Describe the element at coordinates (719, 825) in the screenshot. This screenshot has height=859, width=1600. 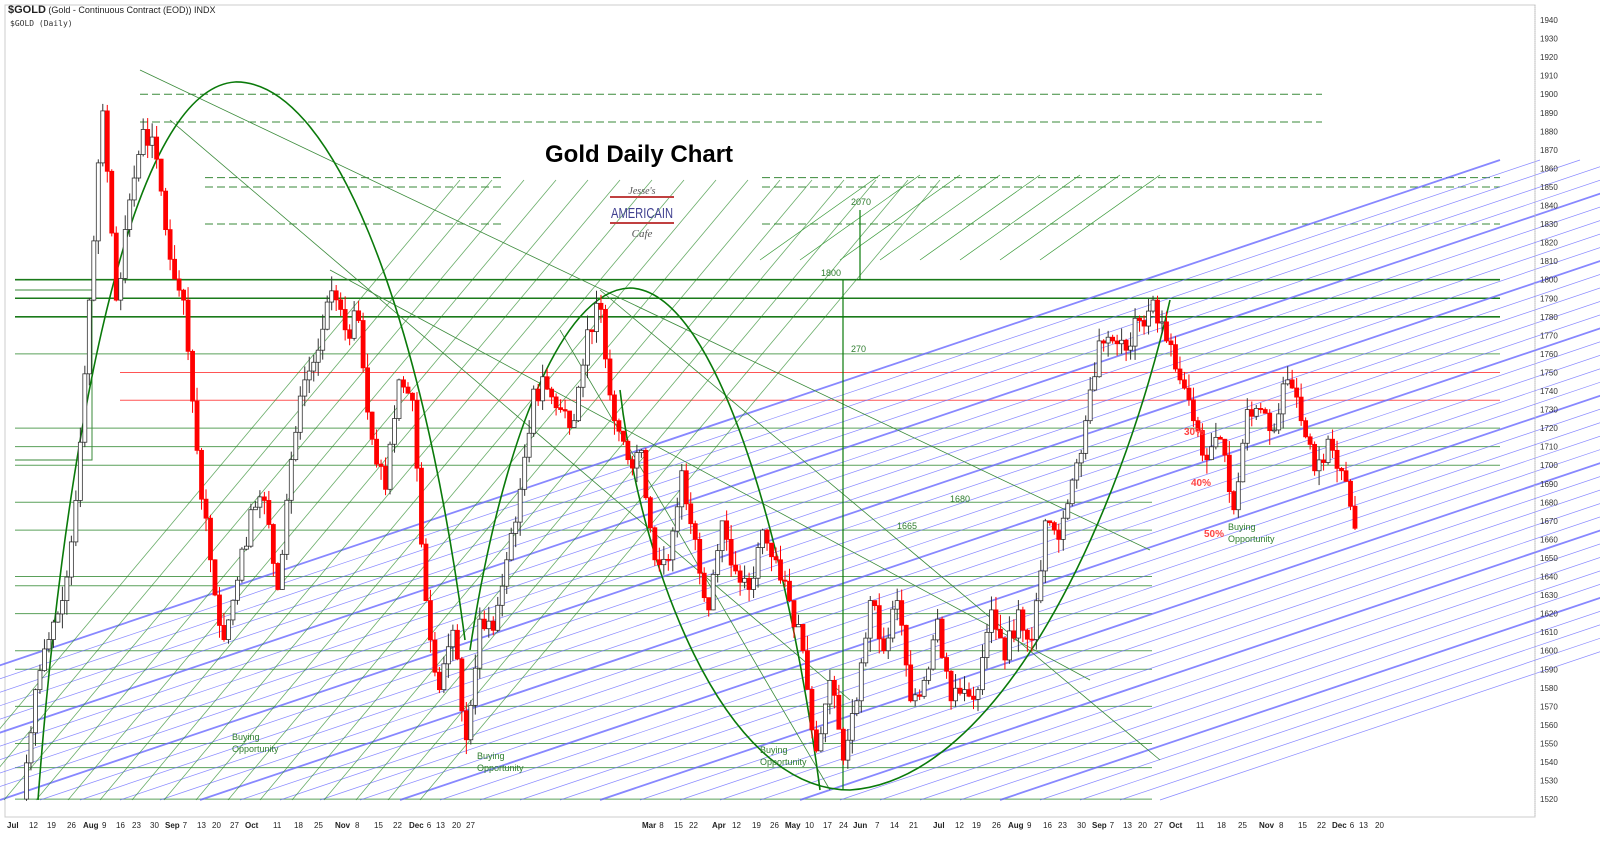
I see `x-tick-label: Apr` at that location.